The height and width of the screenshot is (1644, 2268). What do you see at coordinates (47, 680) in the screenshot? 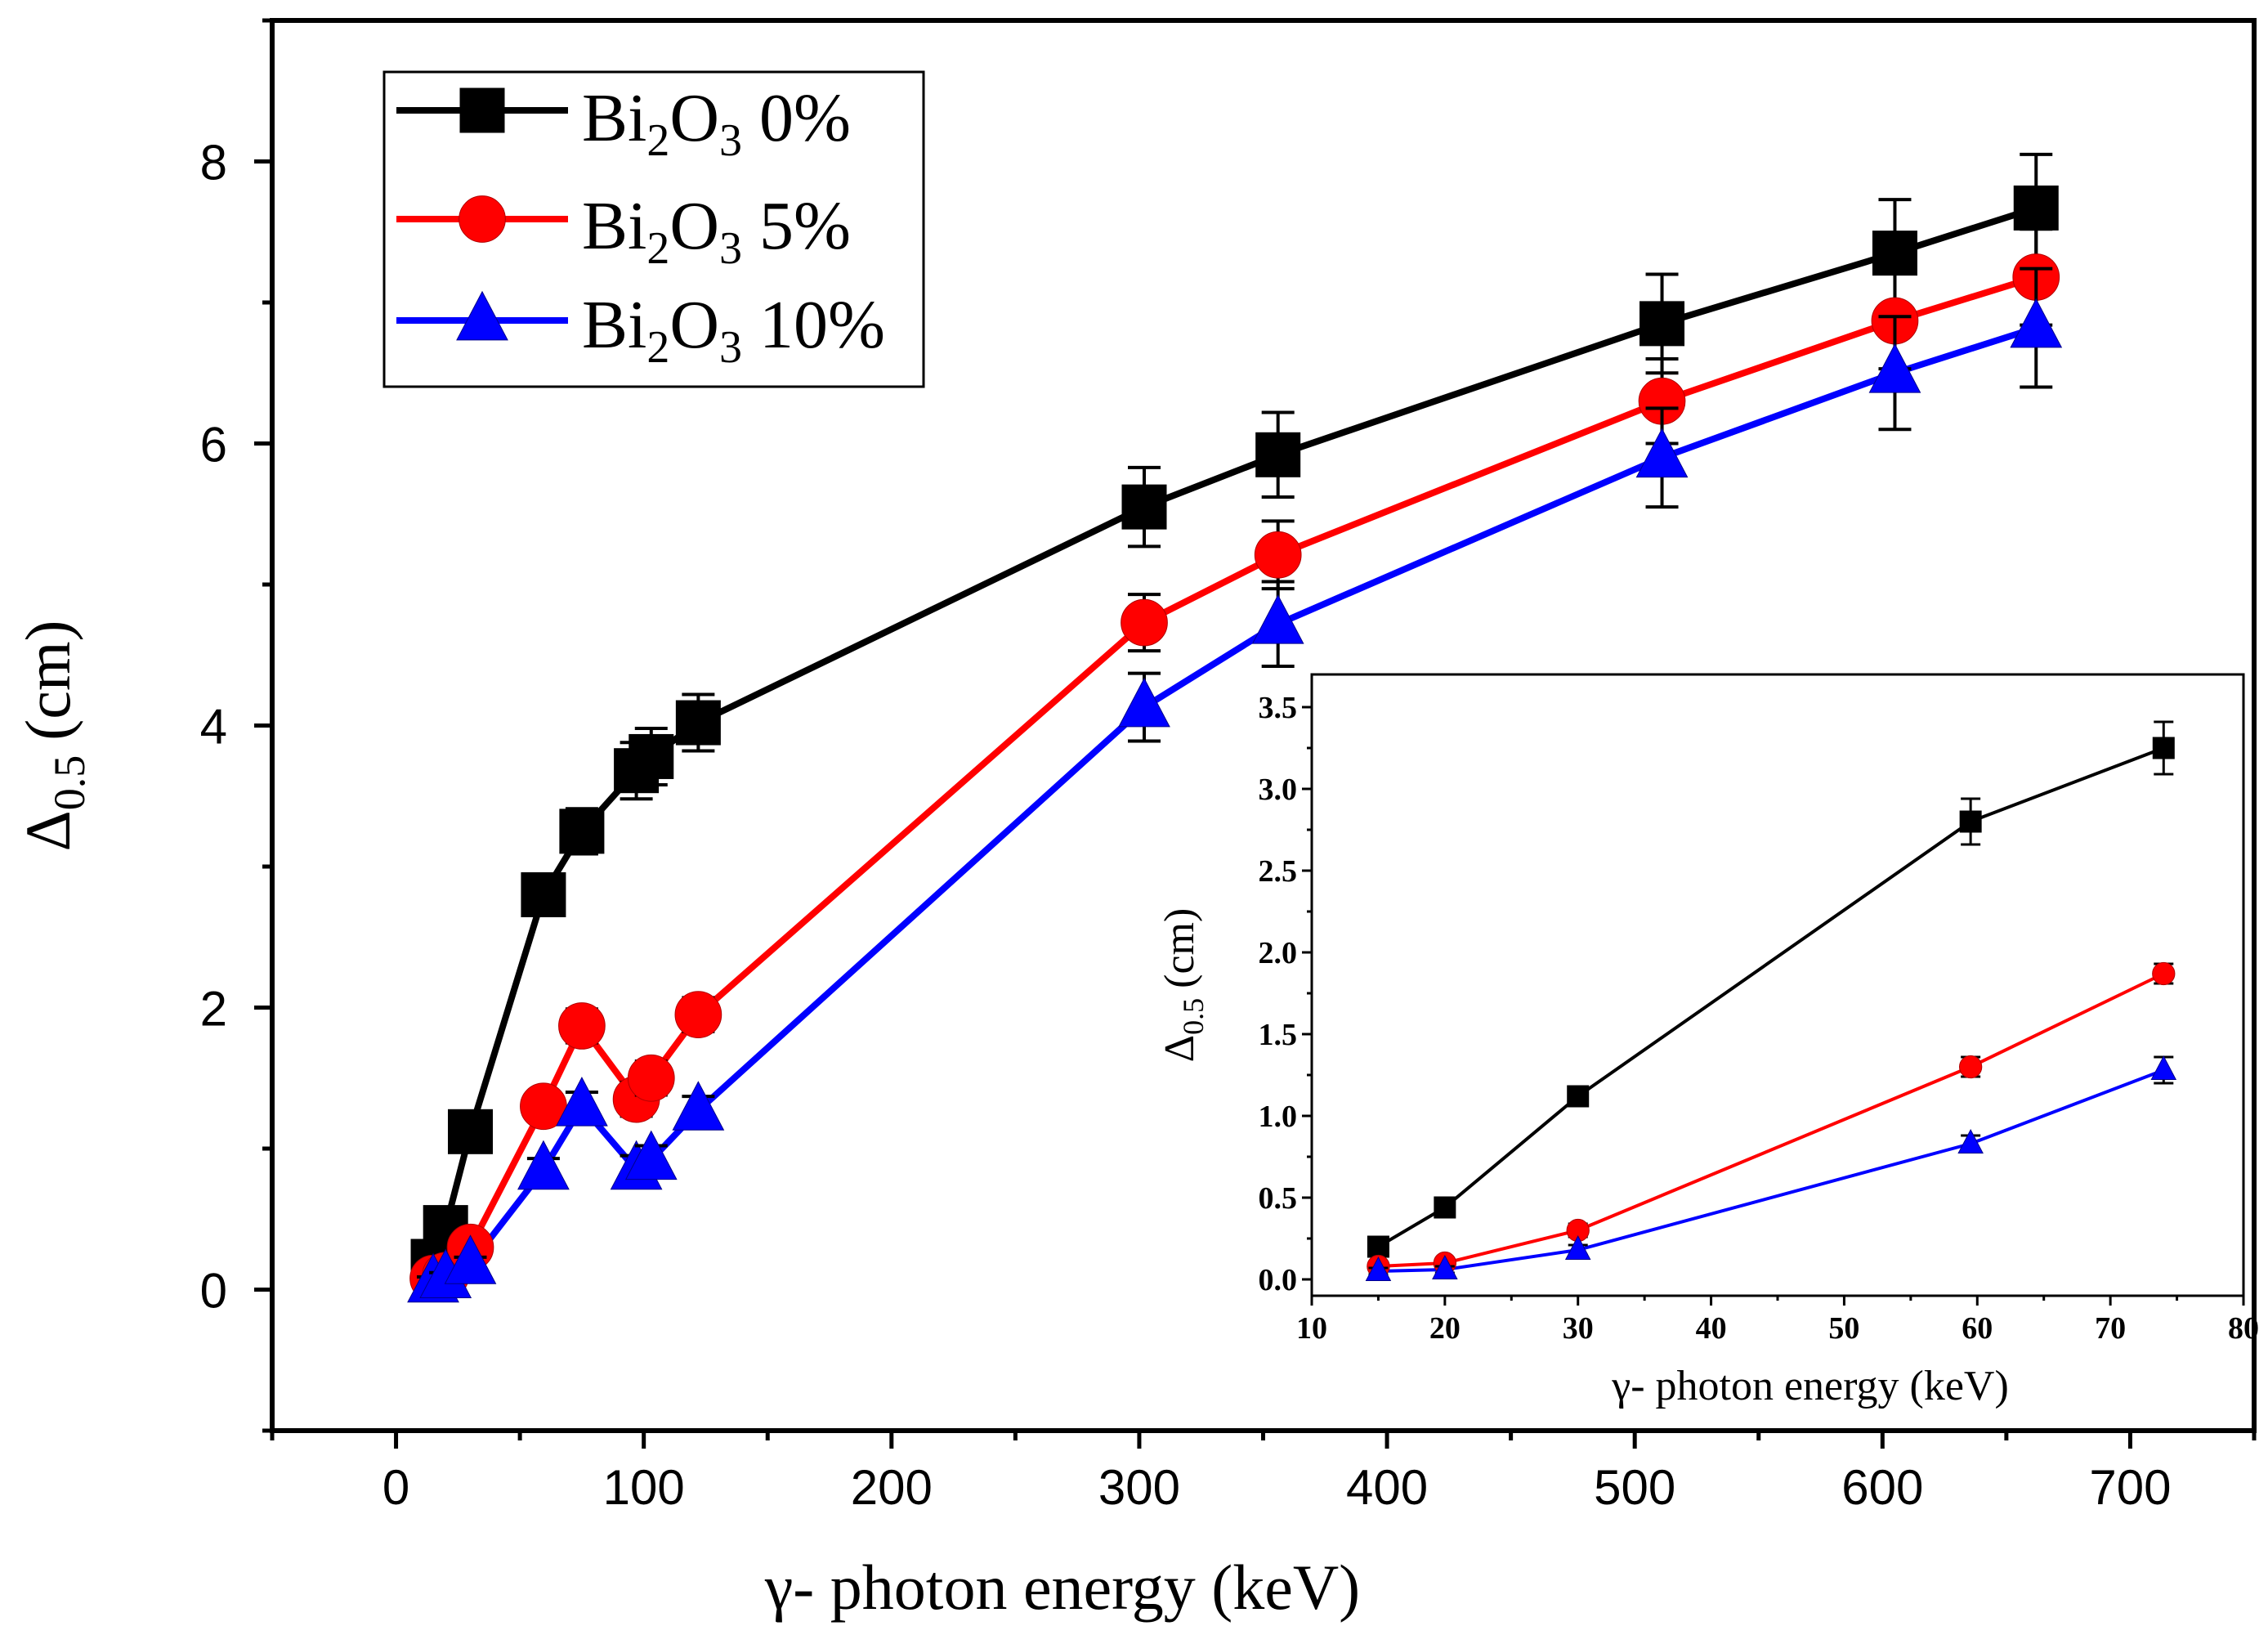
I see `main-y-axis-unit: (cm)` at bounding box center [47, 680].